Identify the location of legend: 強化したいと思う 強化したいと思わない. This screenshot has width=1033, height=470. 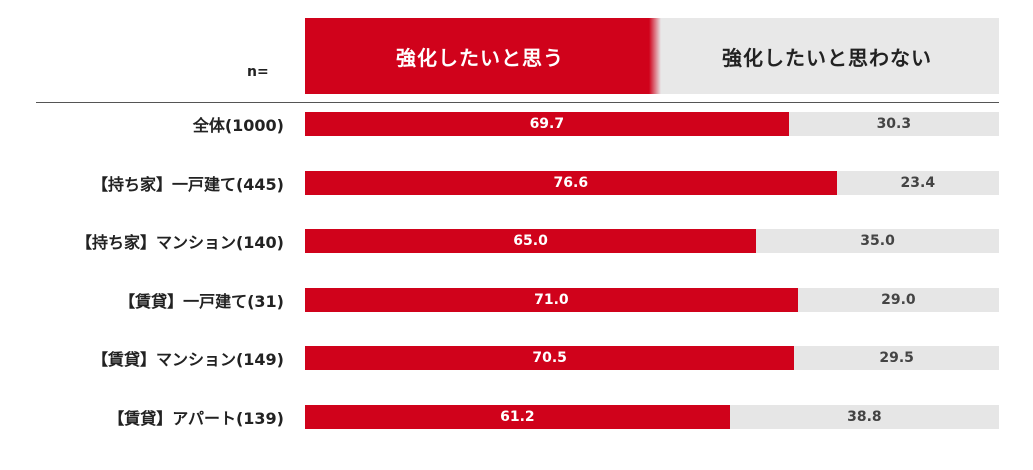
(652, 56).